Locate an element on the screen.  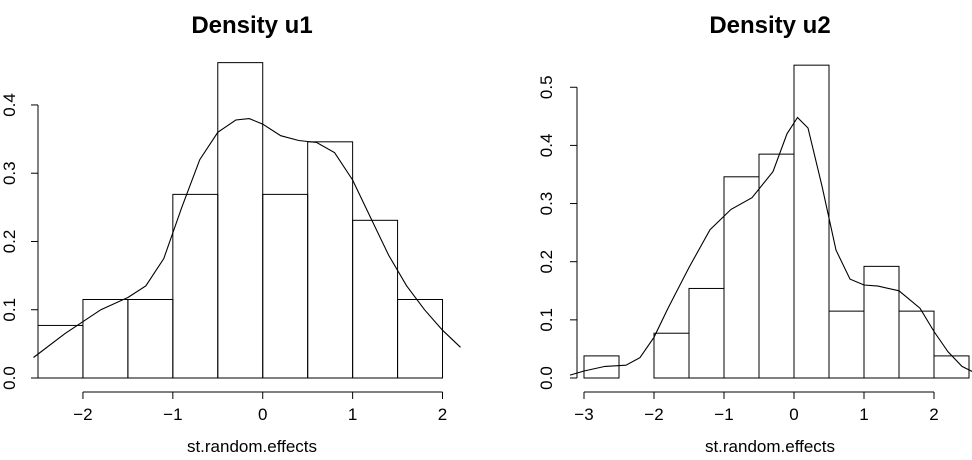
chart-title: Density u1 is located at coordinates (251, 25).